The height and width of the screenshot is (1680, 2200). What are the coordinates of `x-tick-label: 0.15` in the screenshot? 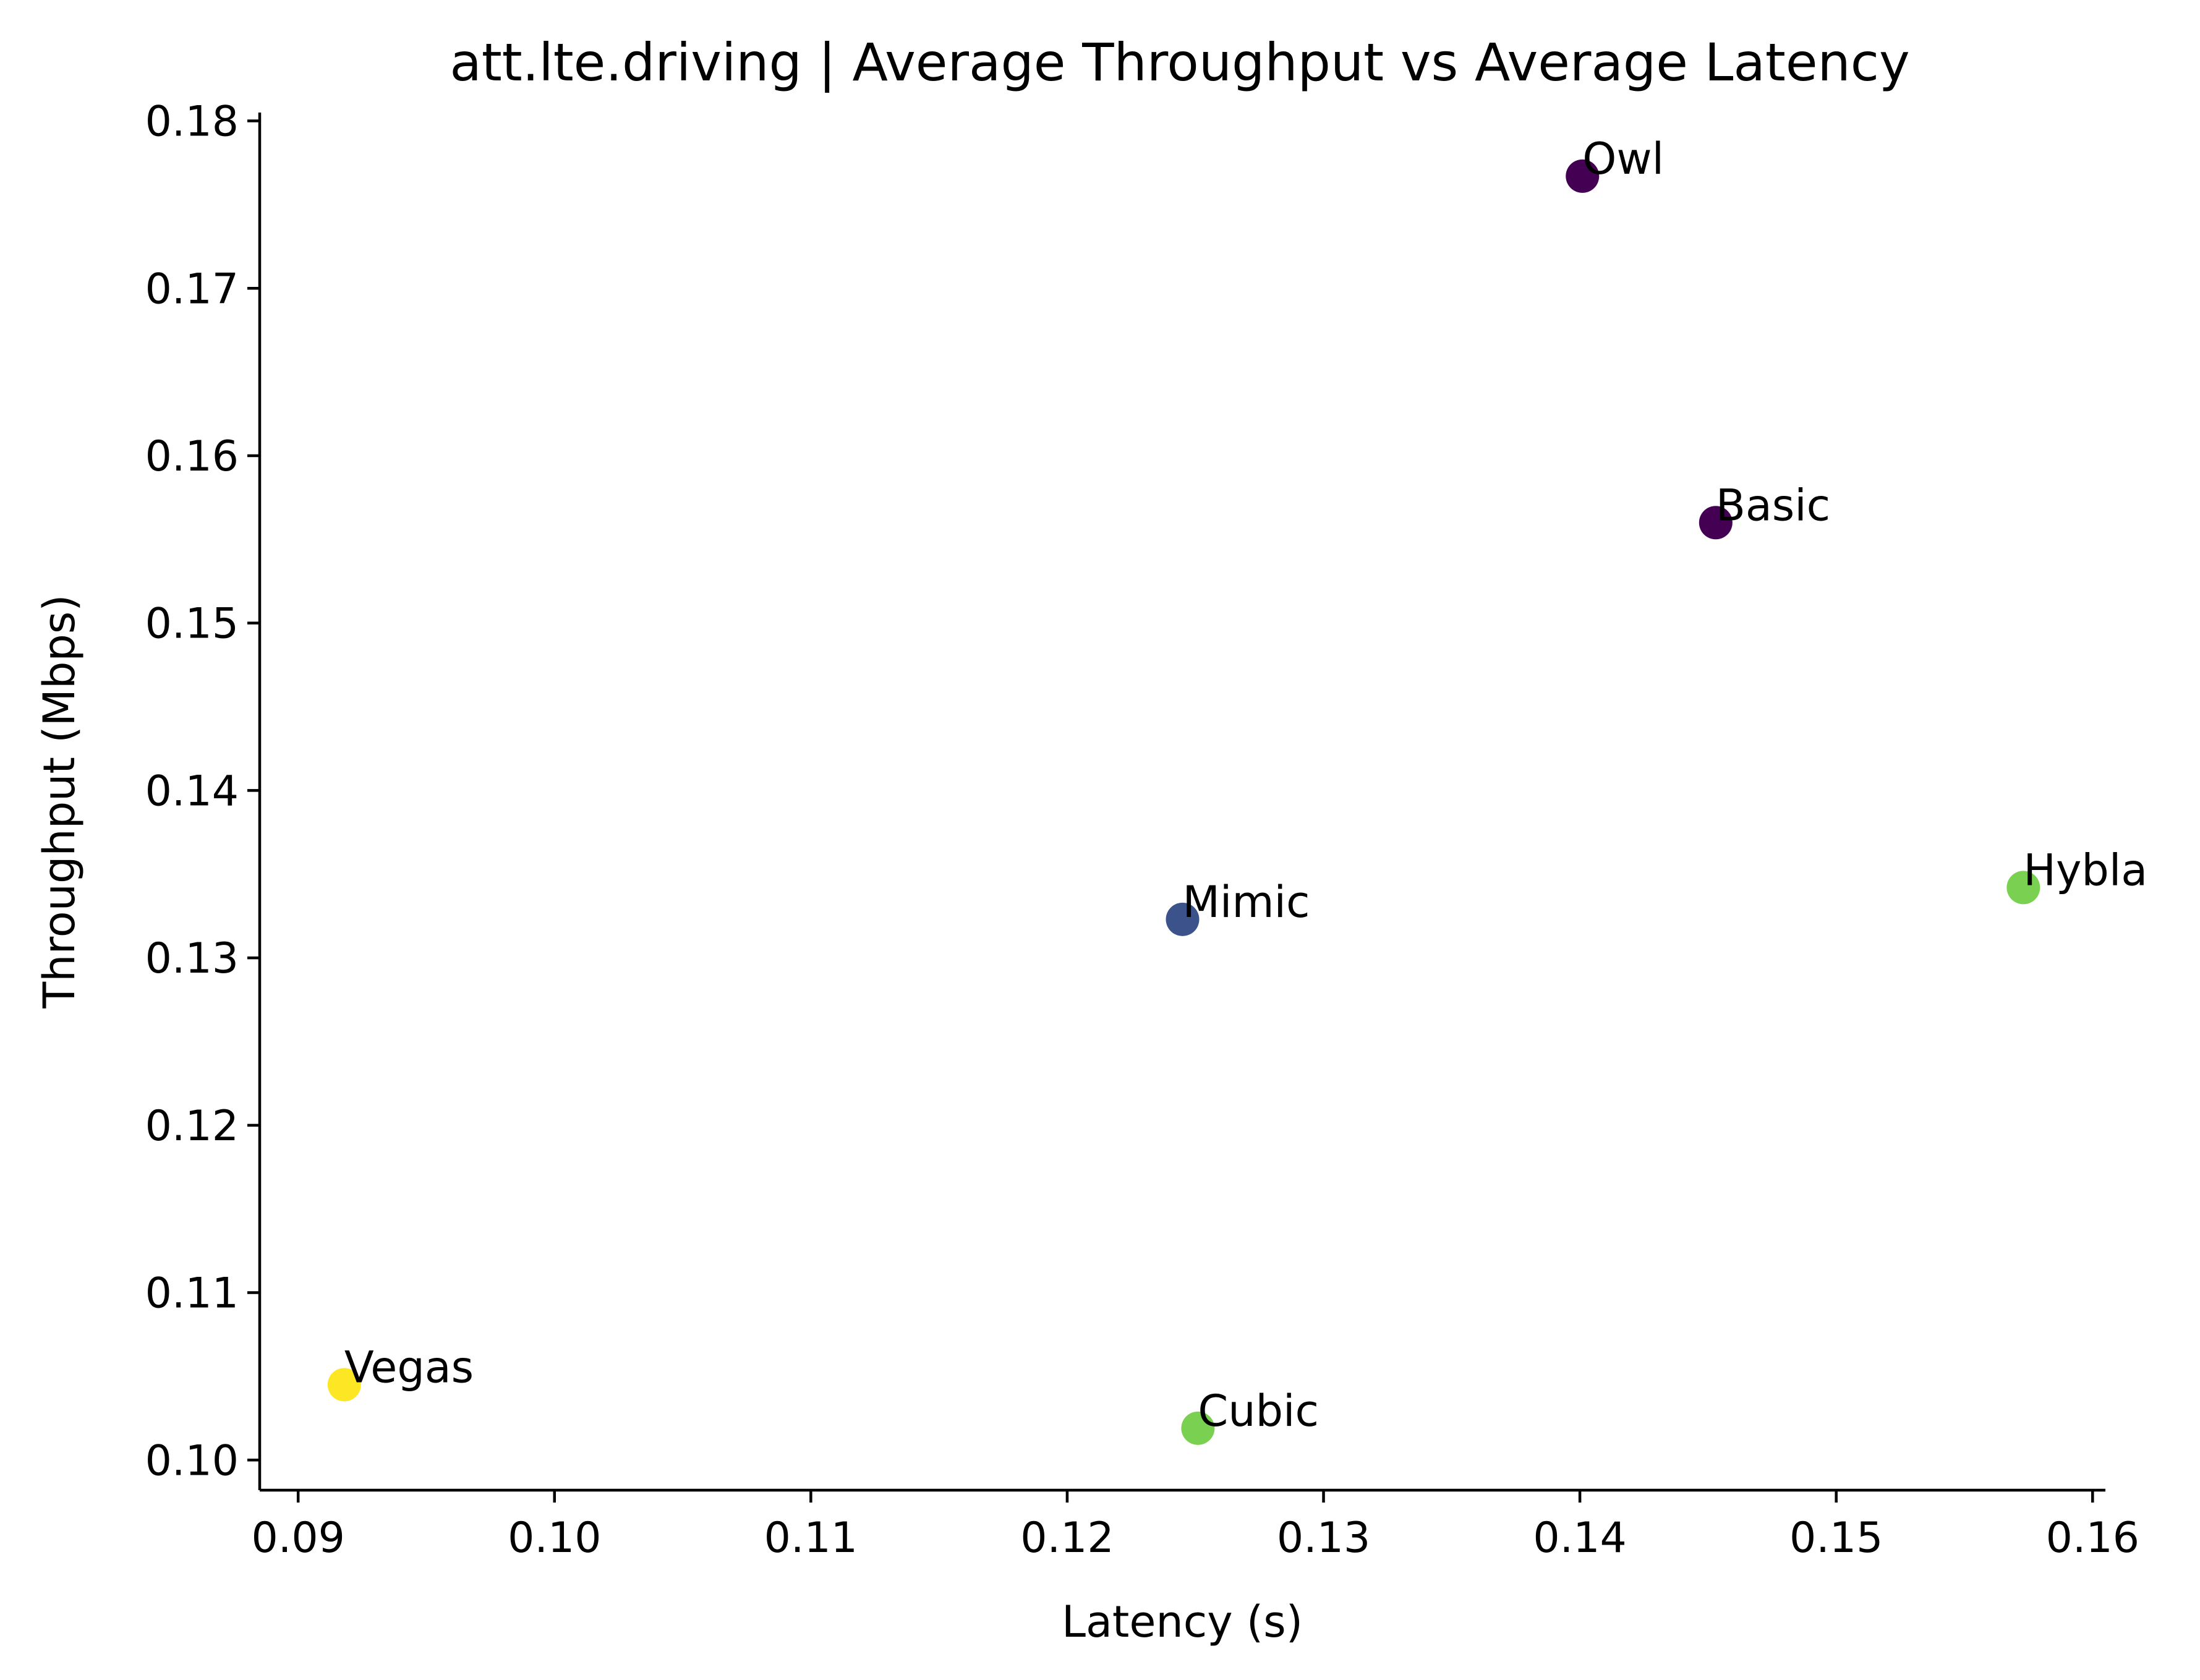 It's located at (1836, 1538).